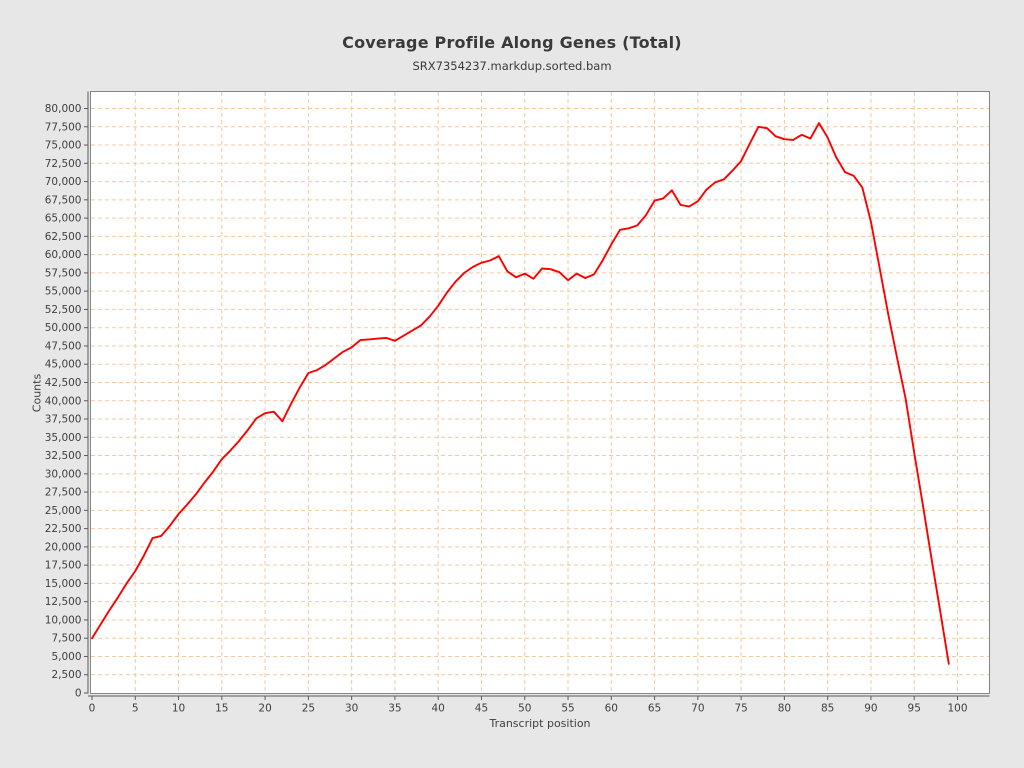  I want to click on svg-text: 45, so click(481, 709).